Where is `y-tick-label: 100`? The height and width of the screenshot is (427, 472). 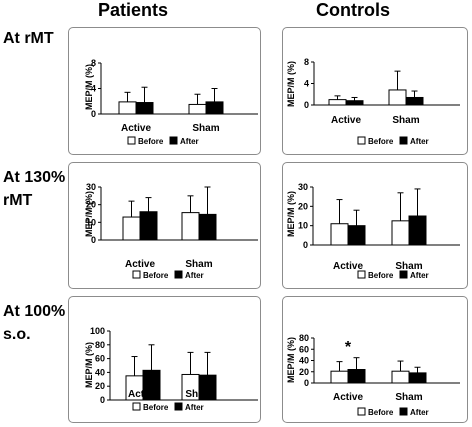 y-tick-label: 100 is located at coordinates (97, 331).